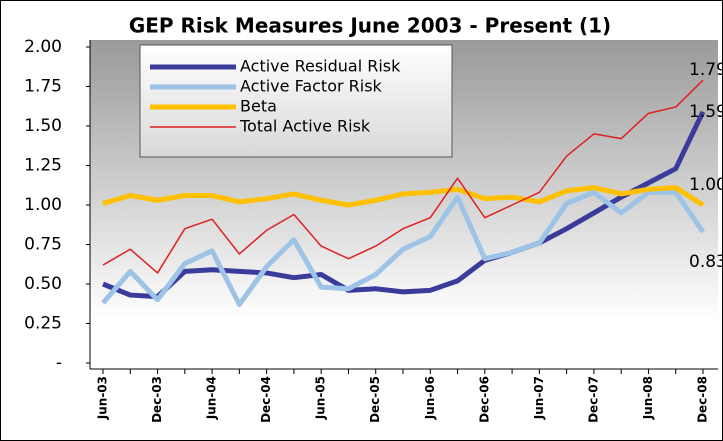  What do you see at coordinates (403, 196) in the screenshot?
I see `series-line` at bounding box center [403, 196].